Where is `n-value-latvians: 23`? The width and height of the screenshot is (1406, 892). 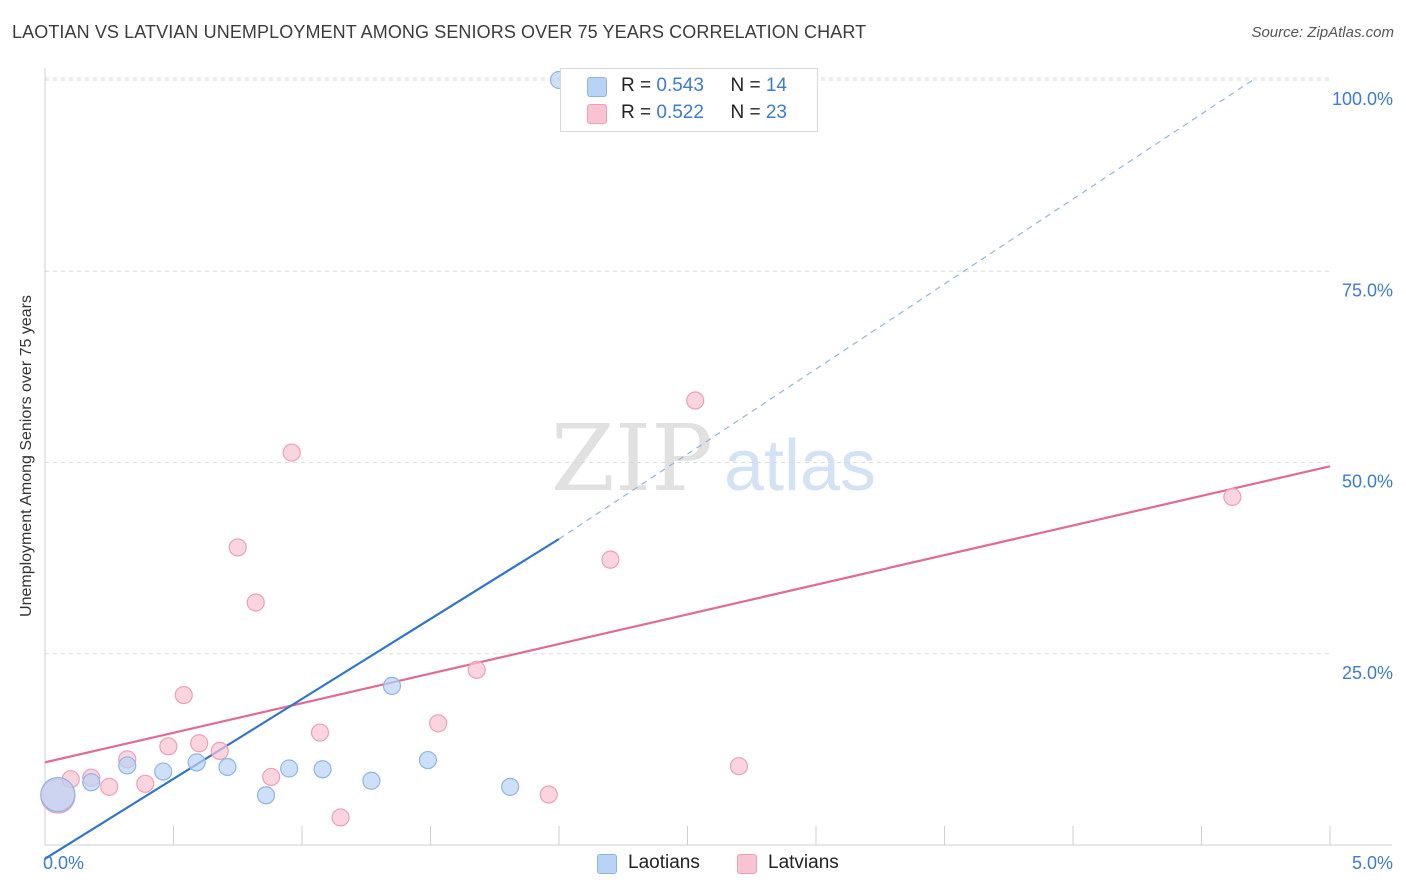
n-value-latvians: 23 is located at coordinates (776, 112).